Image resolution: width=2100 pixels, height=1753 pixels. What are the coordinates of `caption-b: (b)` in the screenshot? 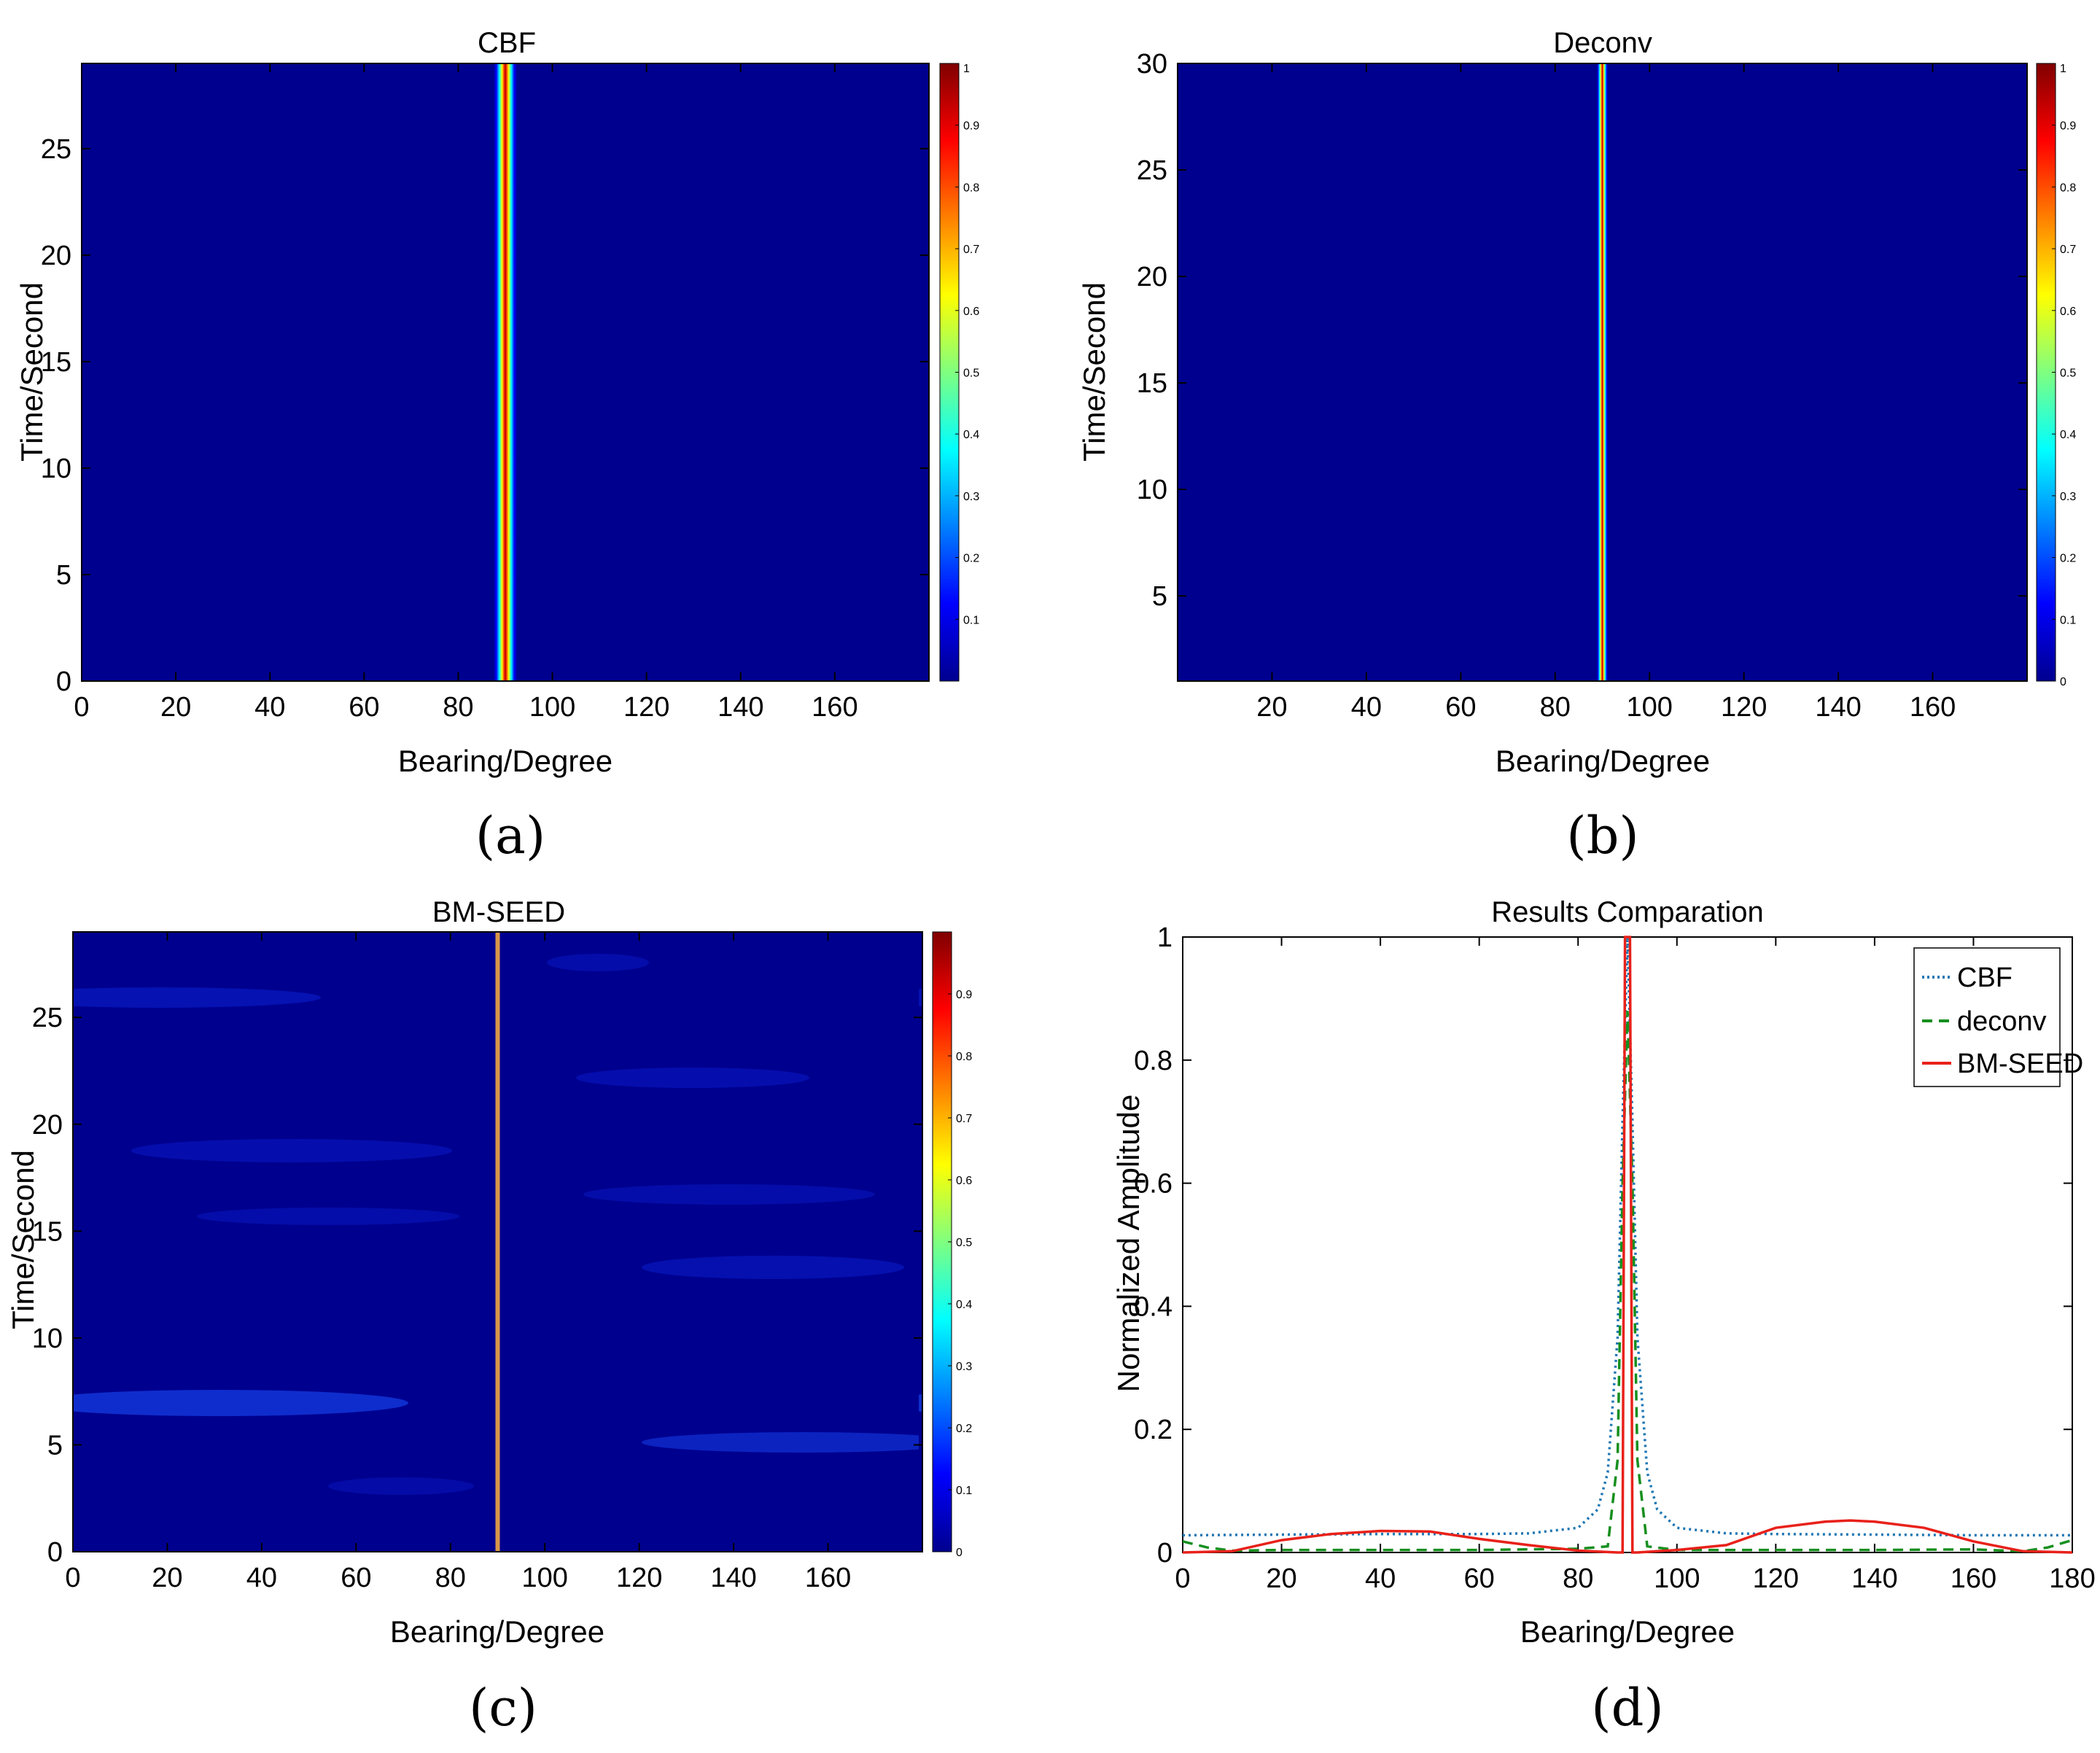 It's located at (1602, 836).